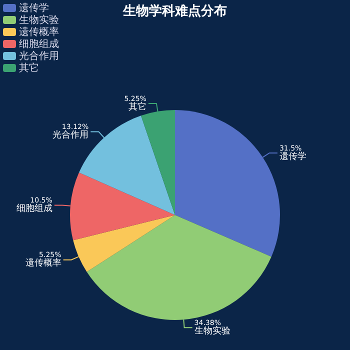 This screenshot has height=350, width=350. I want to click on legend-label: 其它, so click(29, 68).